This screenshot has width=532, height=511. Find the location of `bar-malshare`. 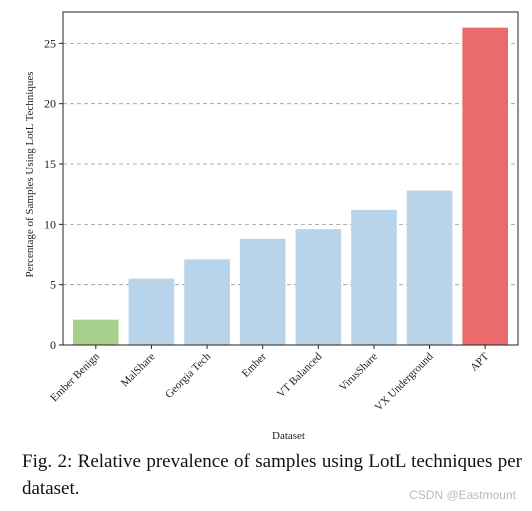

bar-malshare is located at coordinates (151, 311).